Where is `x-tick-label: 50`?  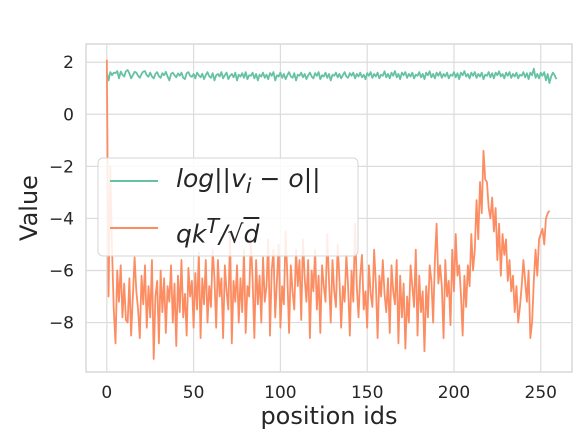
x-tick-label: 50 is located at coordinates (194, 393).